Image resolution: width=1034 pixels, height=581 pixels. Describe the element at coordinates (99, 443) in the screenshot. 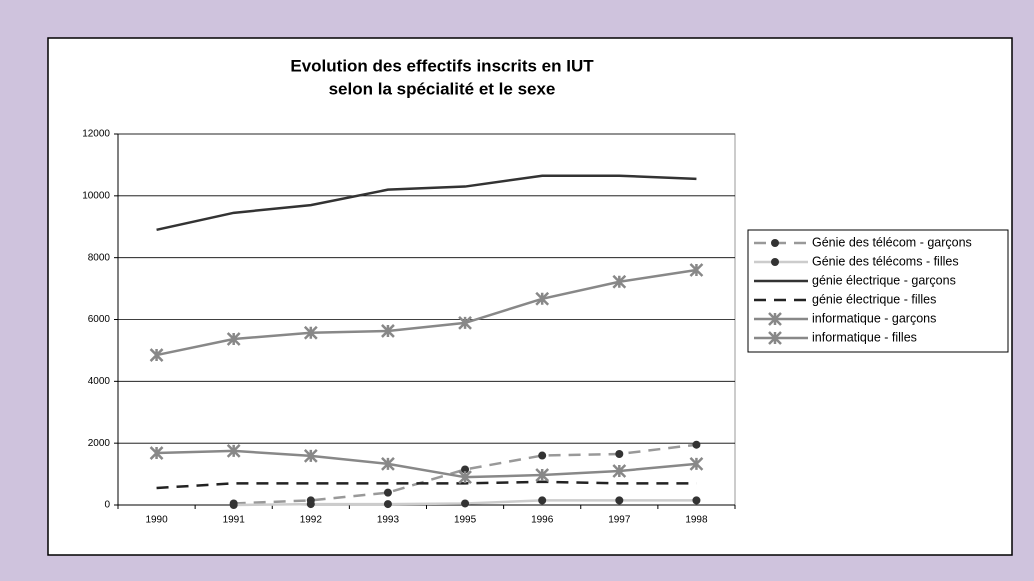

I see `y-tick-label: 2000` at that location.